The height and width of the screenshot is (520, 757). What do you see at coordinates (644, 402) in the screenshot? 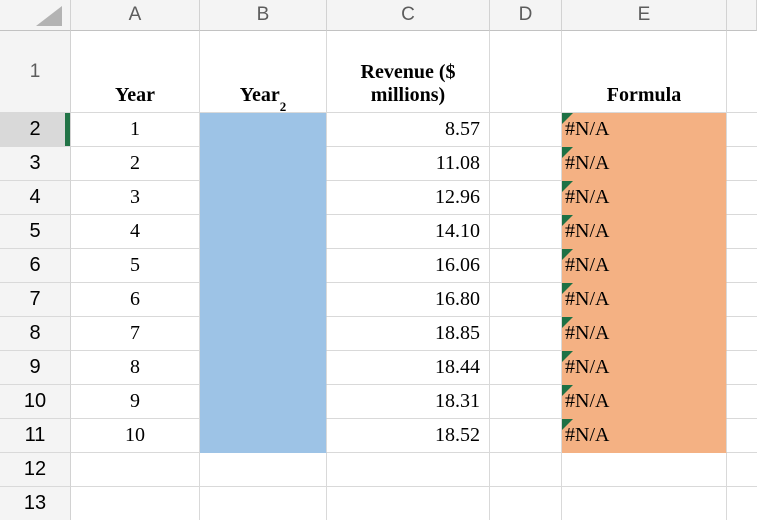
I see `cell-e10-formula-value: #N/A` at bounding box center [644, 402].